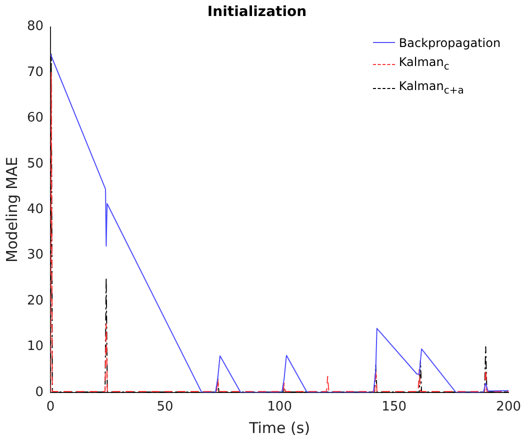 This screenshot has width=524, height=440. Describe the element at coordinates (279, 427) in the screenshot. I see `x-axis-title: Time (s)` at that location.